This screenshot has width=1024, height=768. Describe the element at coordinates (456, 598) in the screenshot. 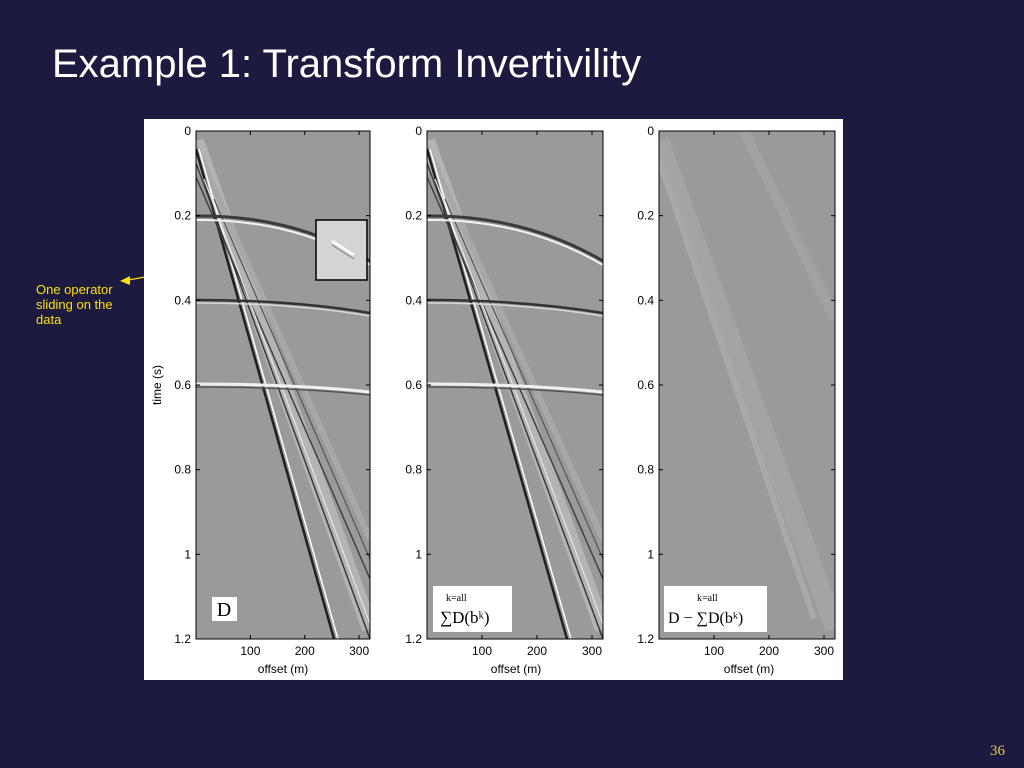

I see `formula-sum-limits: k=all` at that location.